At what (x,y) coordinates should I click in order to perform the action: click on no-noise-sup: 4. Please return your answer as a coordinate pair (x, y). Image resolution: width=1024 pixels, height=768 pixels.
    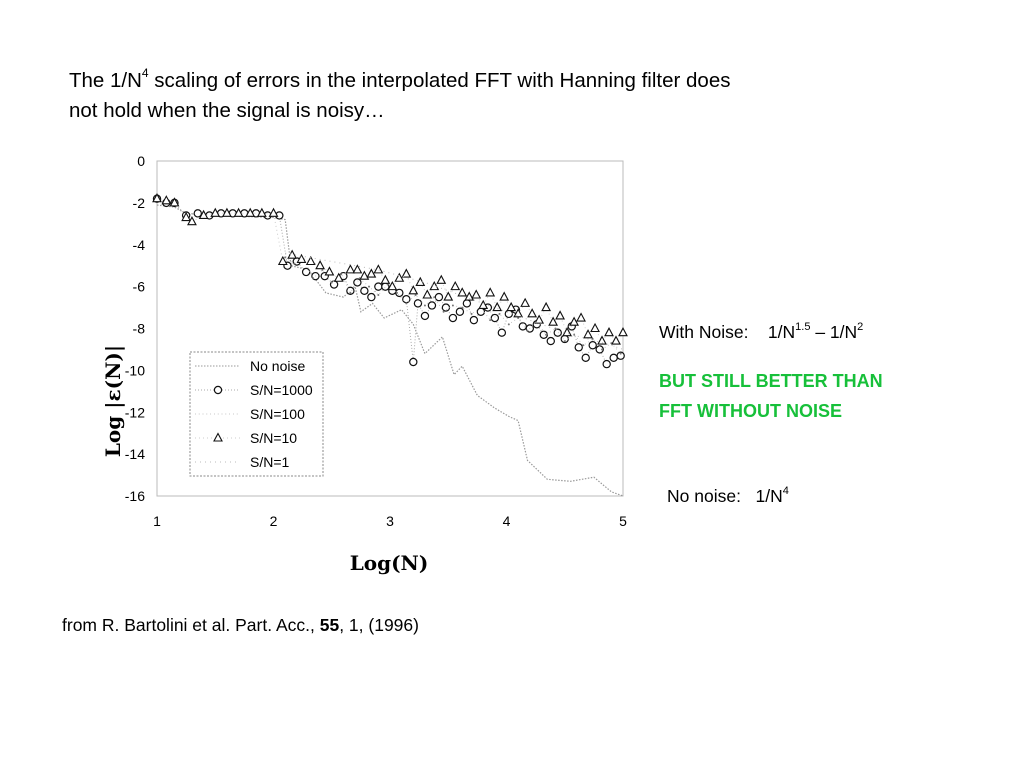
    Looking at the image, I should click on (785, 491).